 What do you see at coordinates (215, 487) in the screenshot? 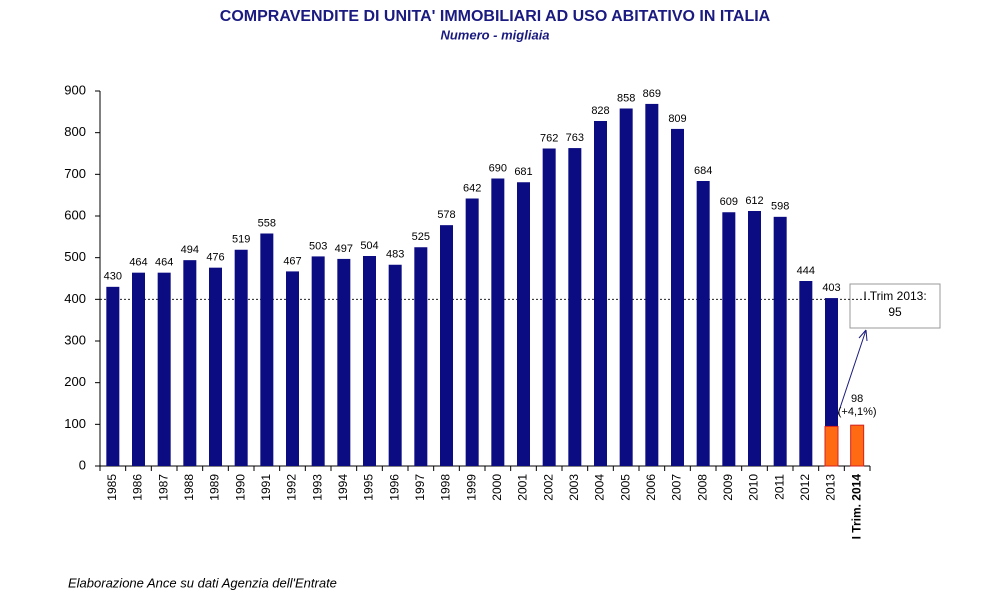
I see `x-tick-label: 1989` at bounding box center [215, 487].